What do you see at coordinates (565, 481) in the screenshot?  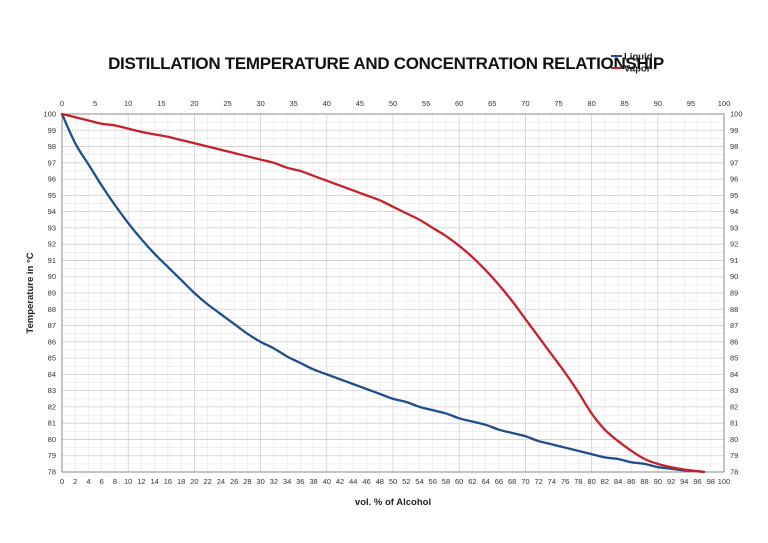 I see `x-tick-label: 76` at bounding box center [565, 481].